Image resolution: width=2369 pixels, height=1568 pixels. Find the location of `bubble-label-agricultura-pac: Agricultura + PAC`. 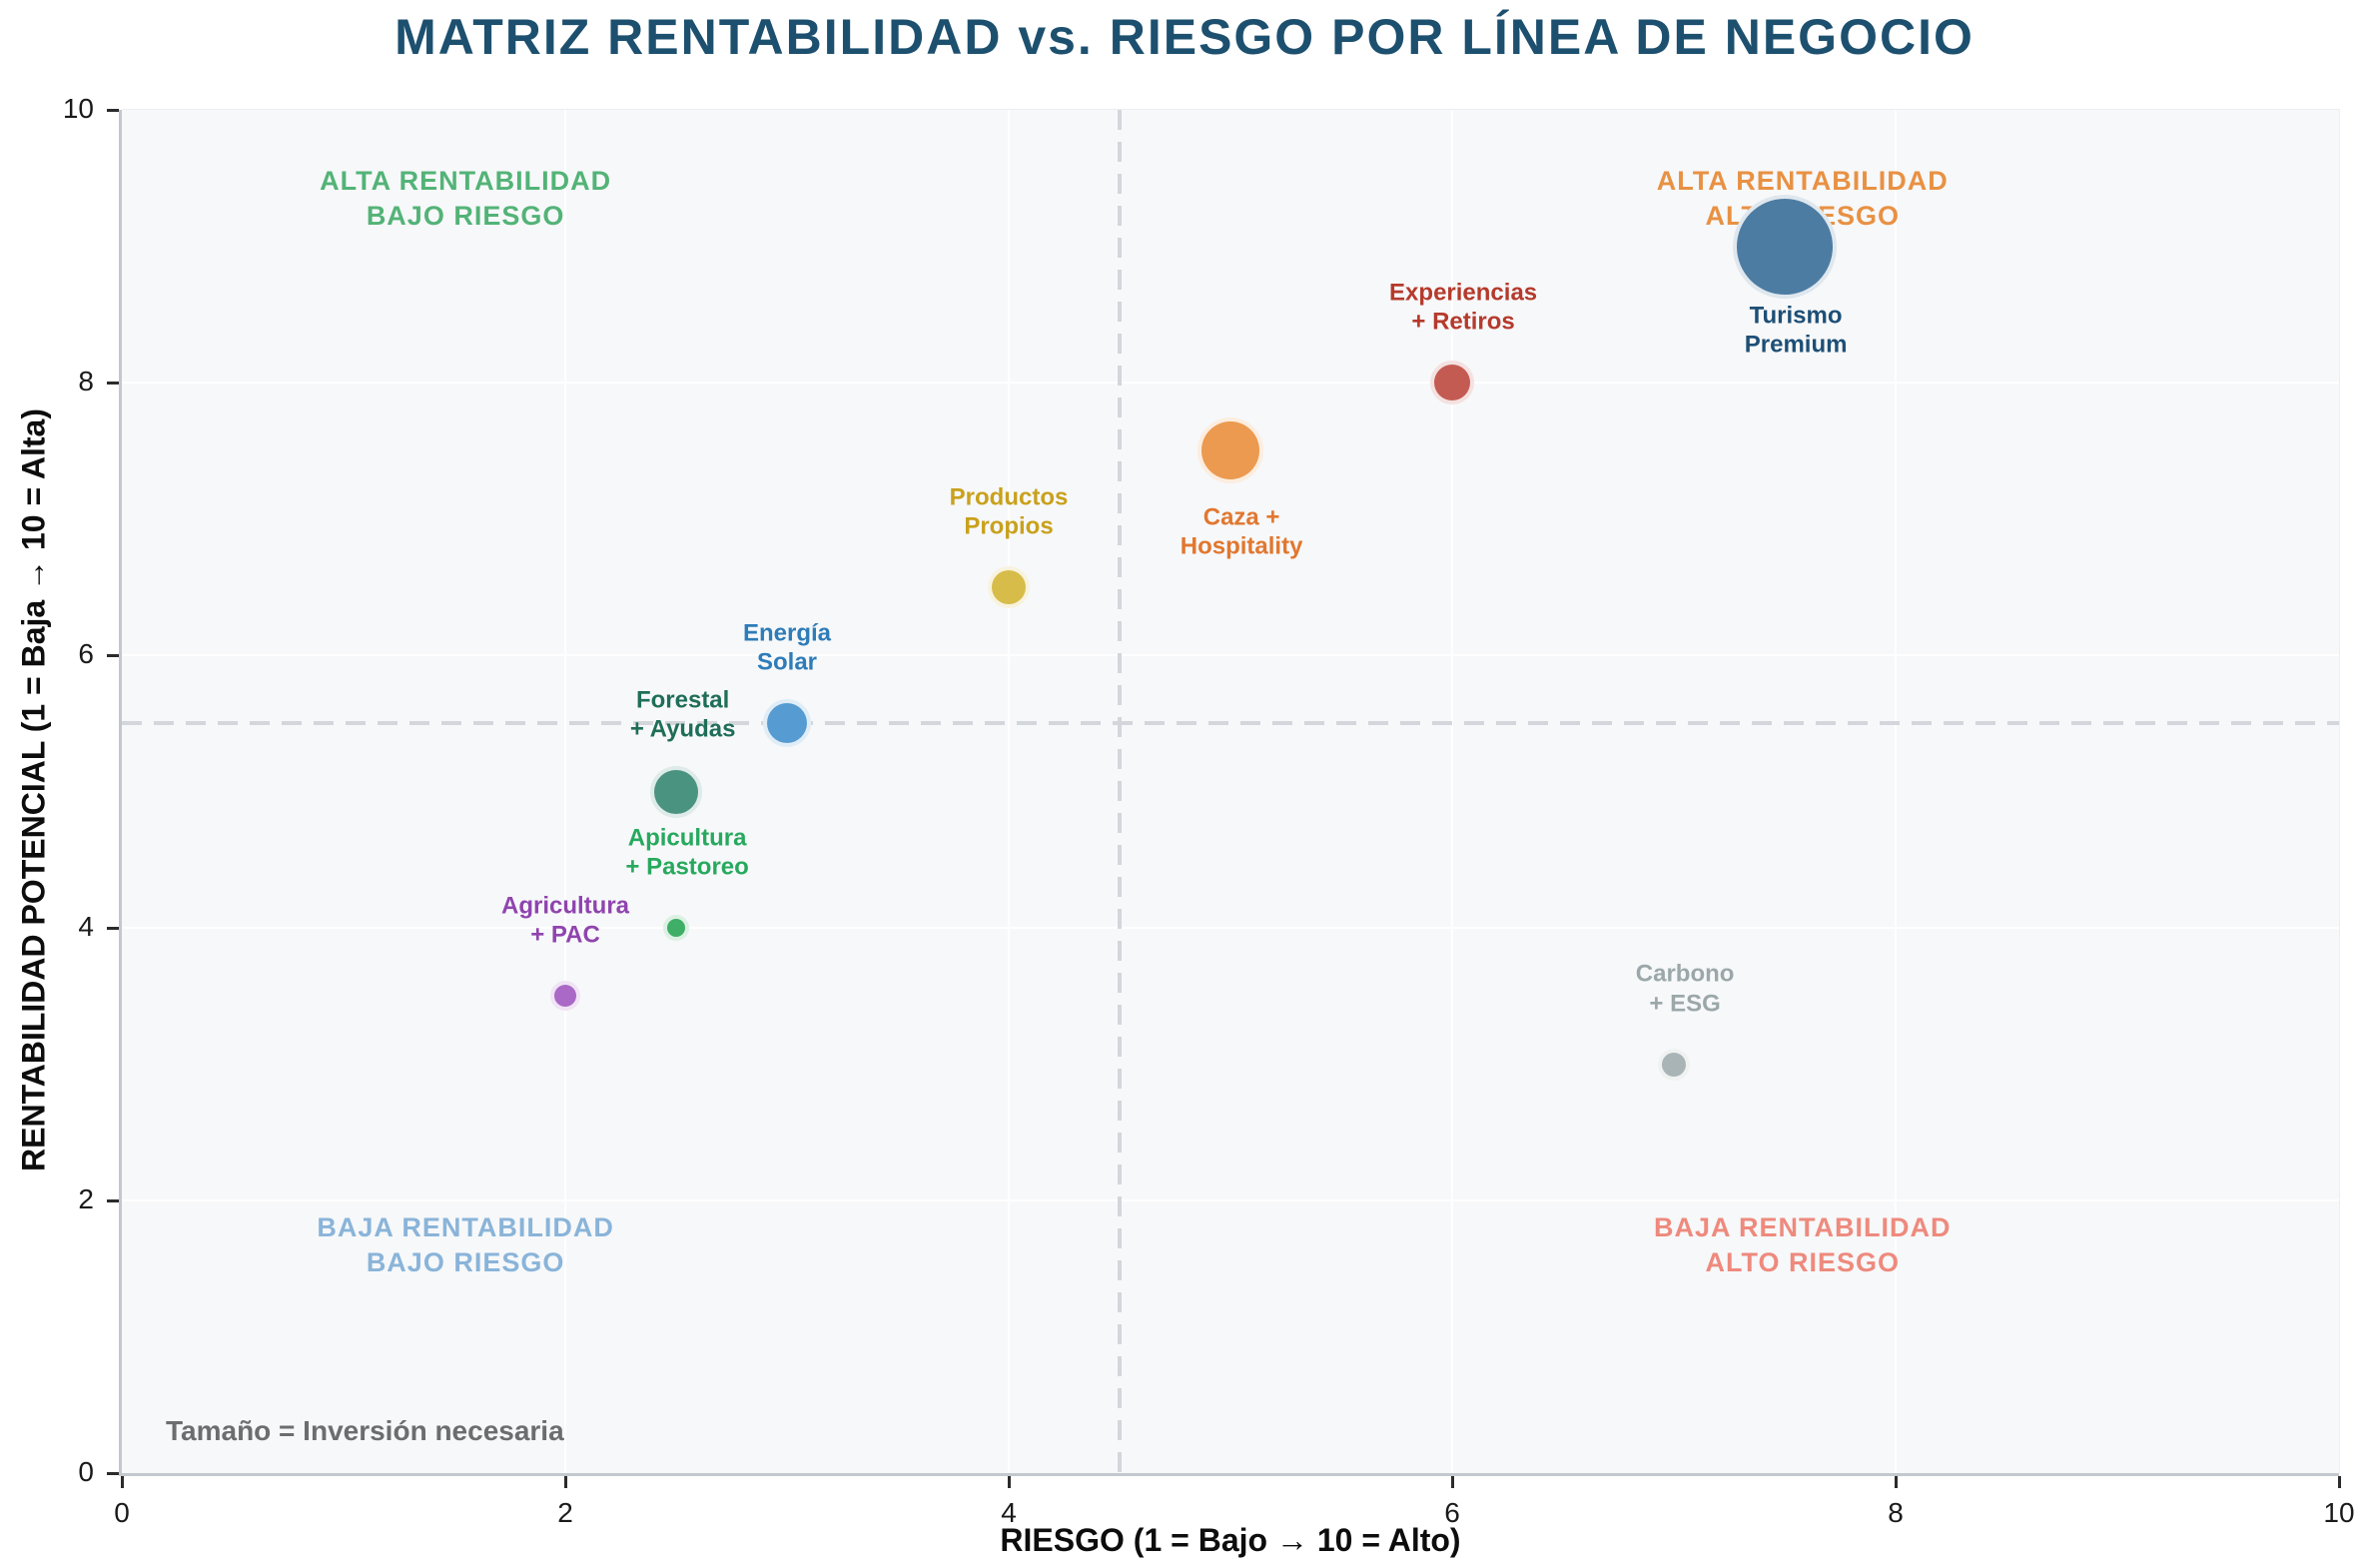

bubble-label-agricultura-pac: Agricultura + PAC is located at coordinates (565, 921).